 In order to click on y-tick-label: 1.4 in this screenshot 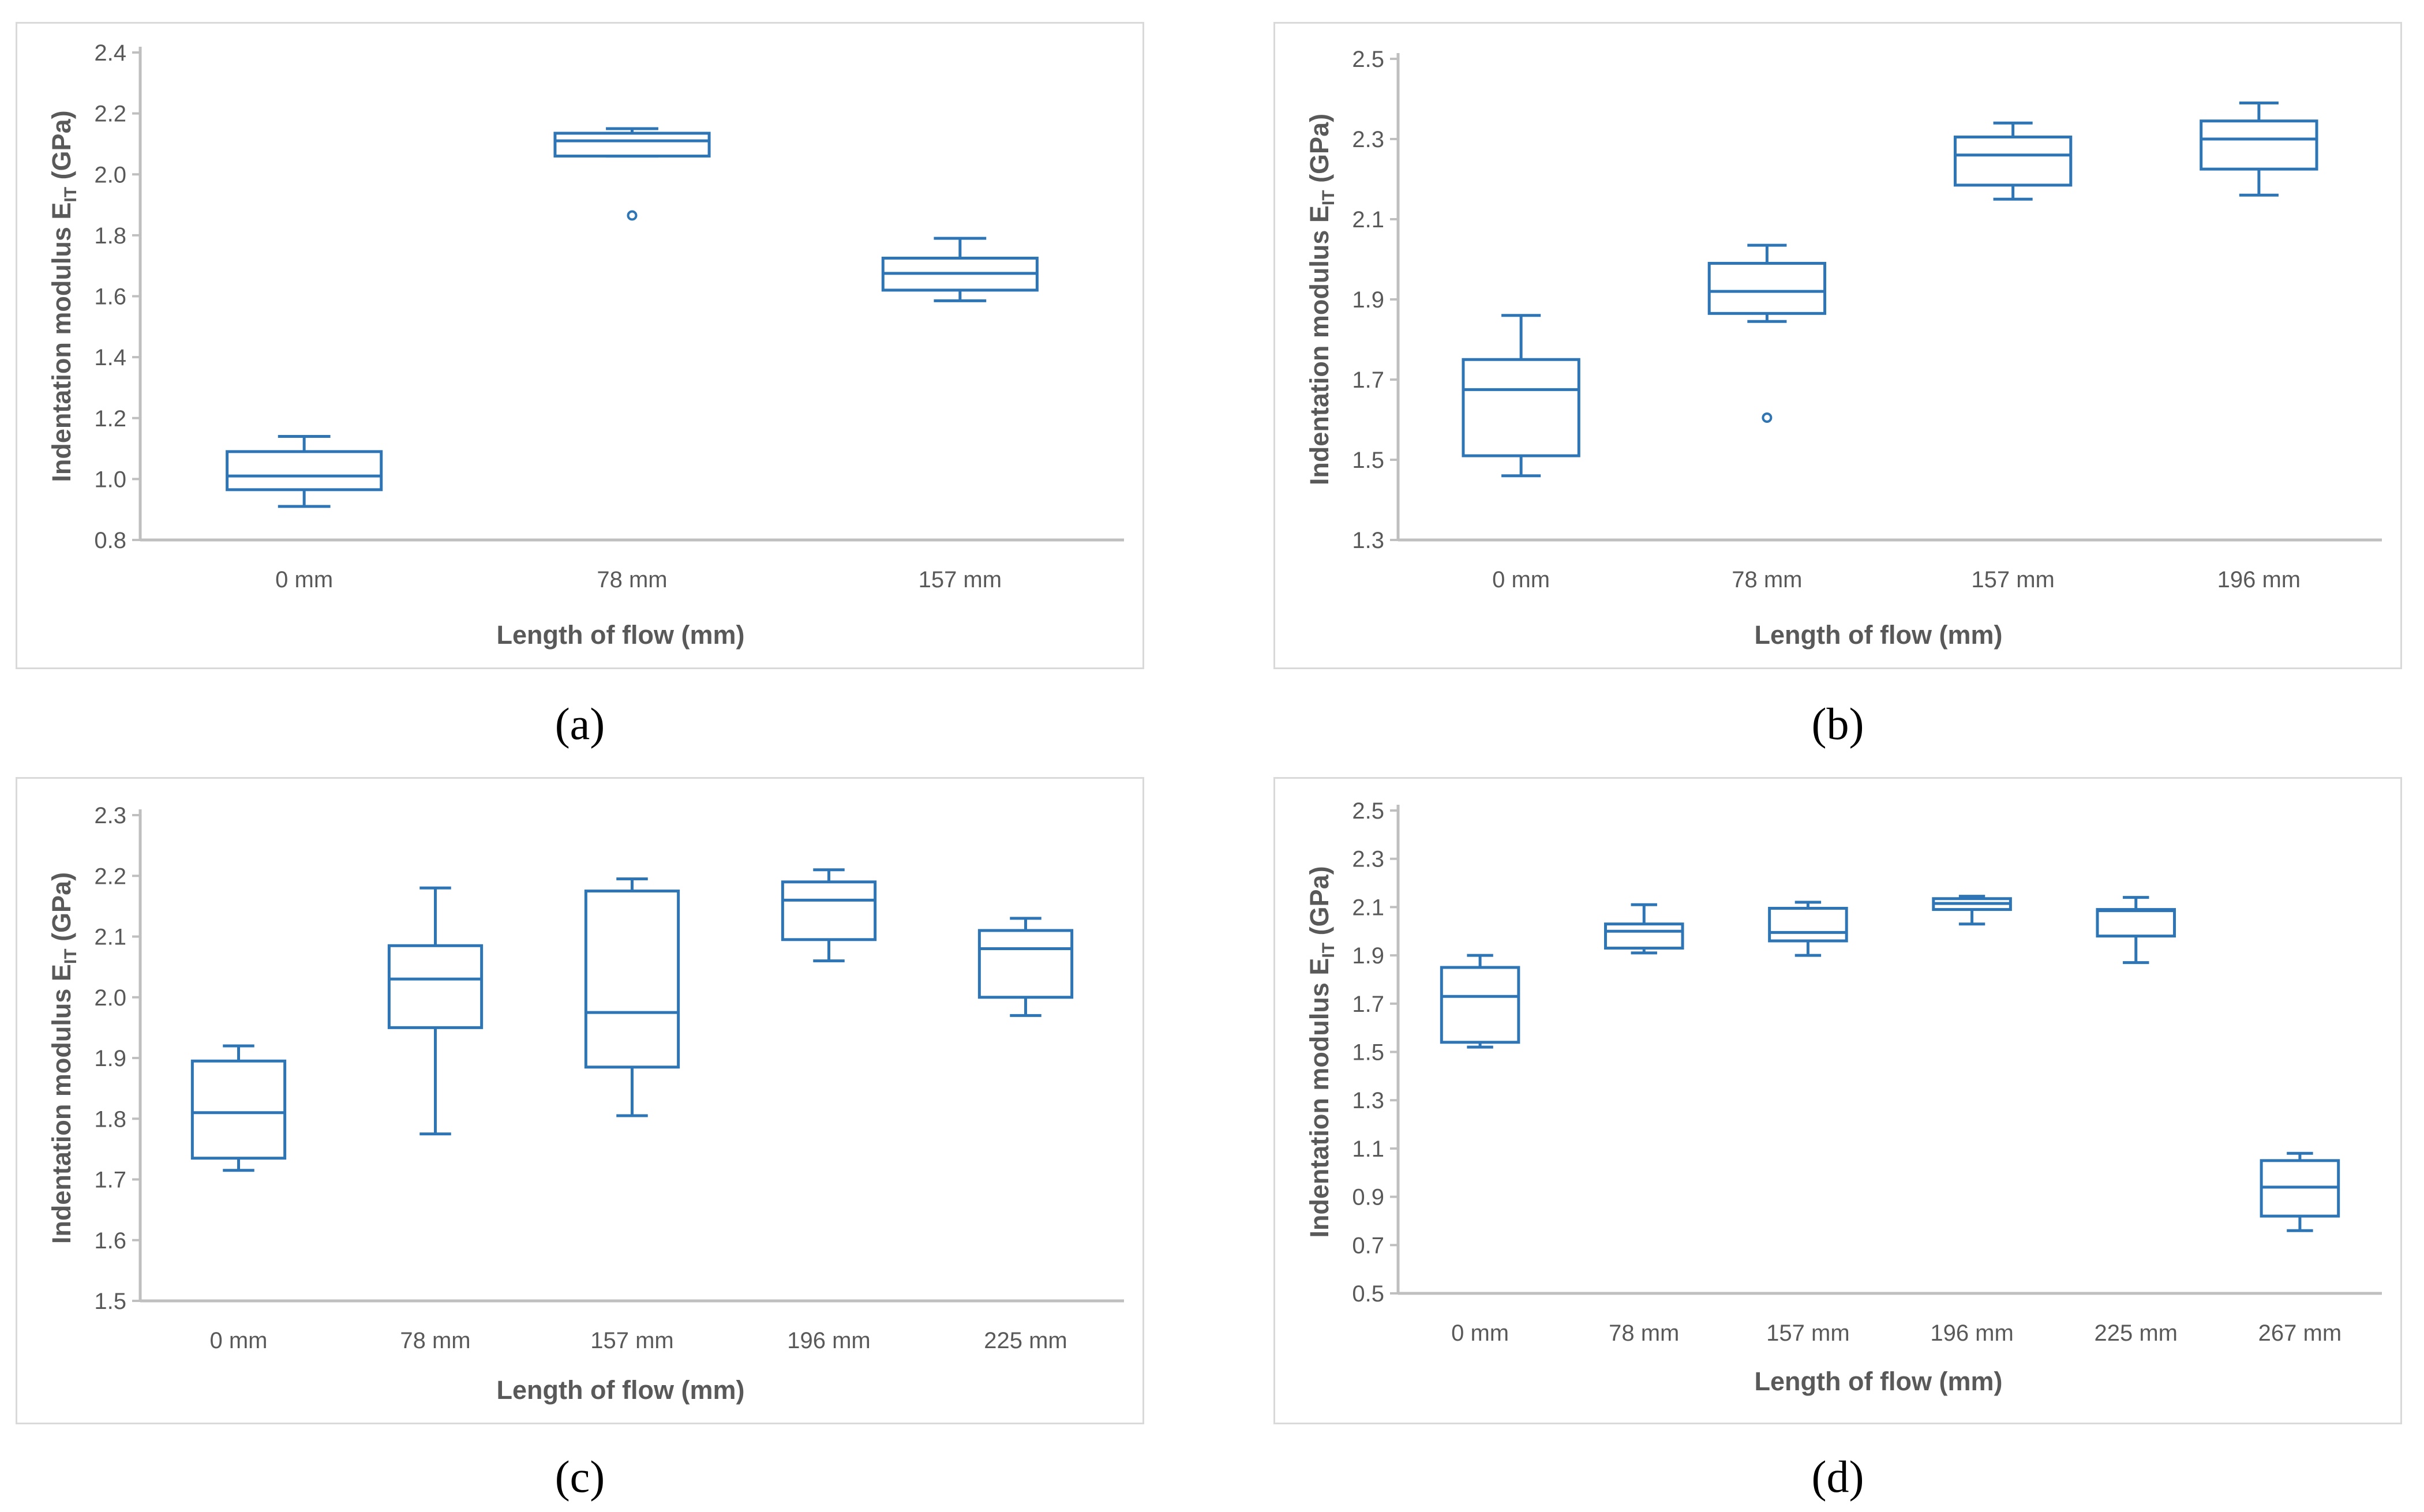, I will do `click(110, 357)`.